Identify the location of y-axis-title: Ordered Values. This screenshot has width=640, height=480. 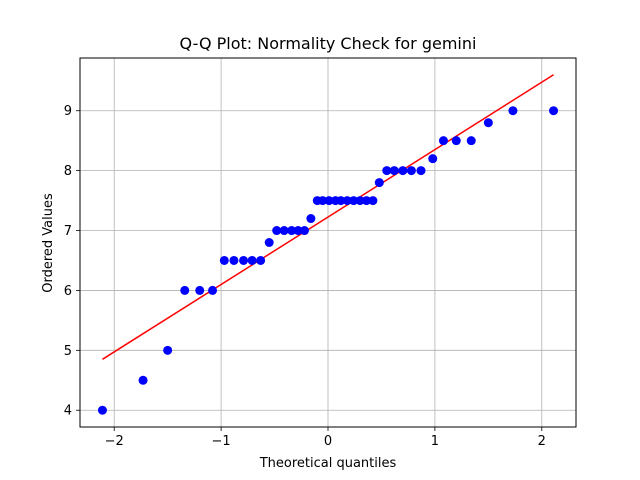
(48, 243).